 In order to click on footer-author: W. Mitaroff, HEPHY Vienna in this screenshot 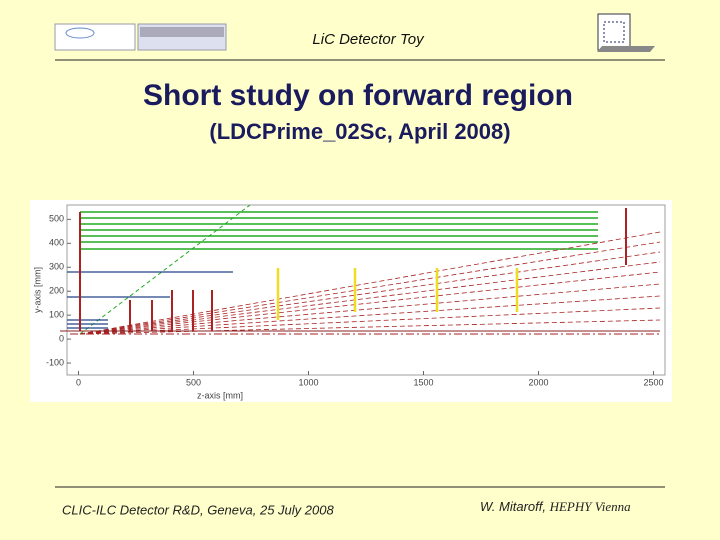, I will do `click(555, 506)`.